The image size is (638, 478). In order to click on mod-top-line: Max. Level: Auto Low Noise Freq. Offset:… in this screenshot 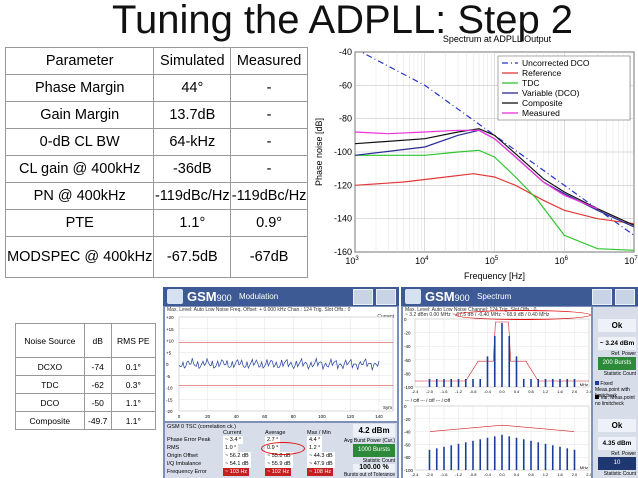, I will do `click(259, 310)`.